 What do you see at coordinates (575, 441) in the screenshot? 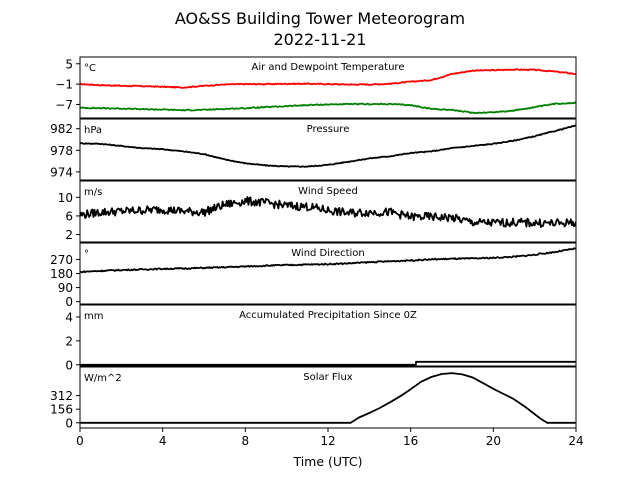
I see `x-tick-label: 24` at bounding box center [575, 441].